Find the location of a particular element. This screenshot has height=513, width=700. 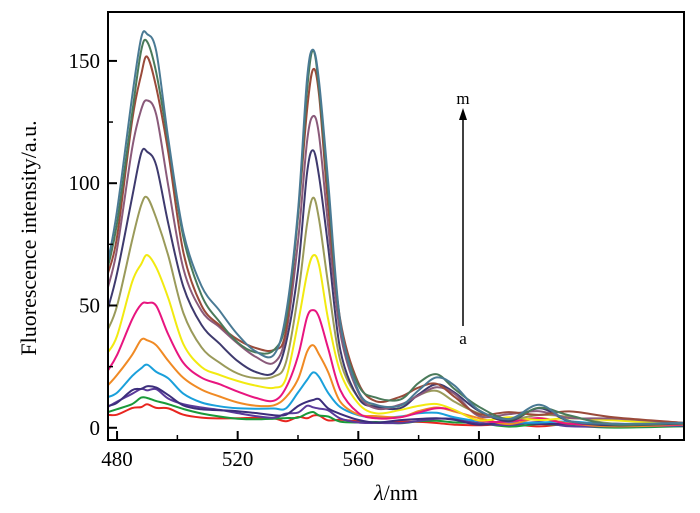

x-axis-title-symbol: λ is located at coordinates (378, 492).